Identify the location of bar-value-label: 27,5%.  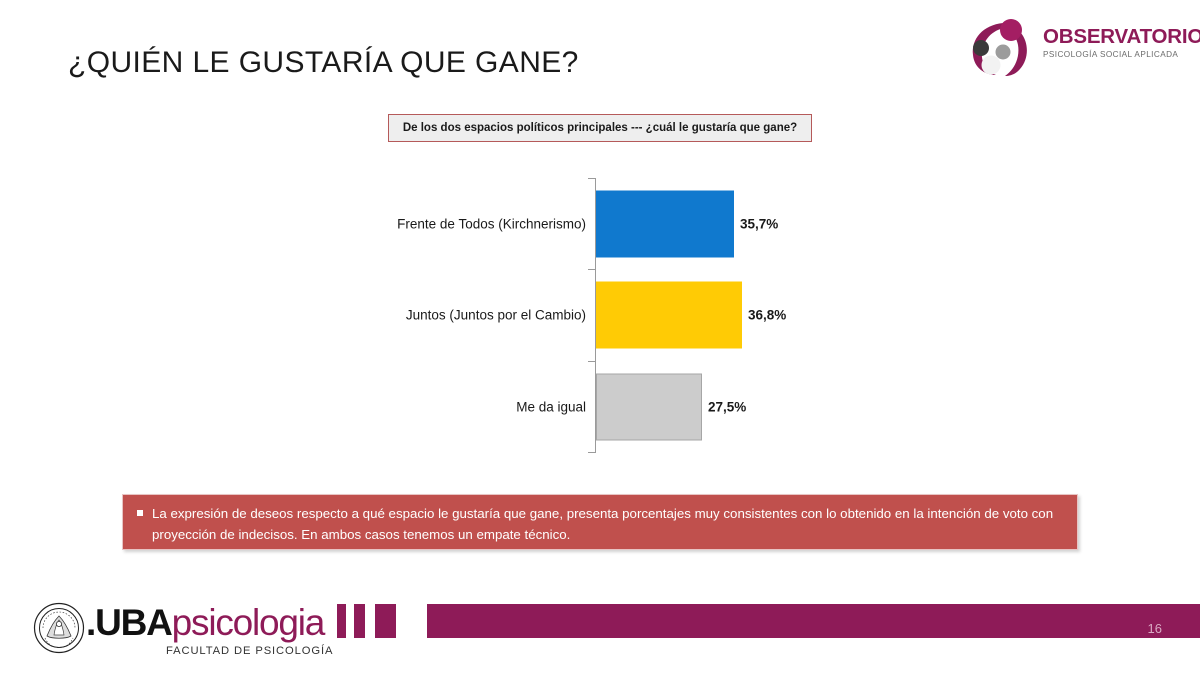
(727, 406).